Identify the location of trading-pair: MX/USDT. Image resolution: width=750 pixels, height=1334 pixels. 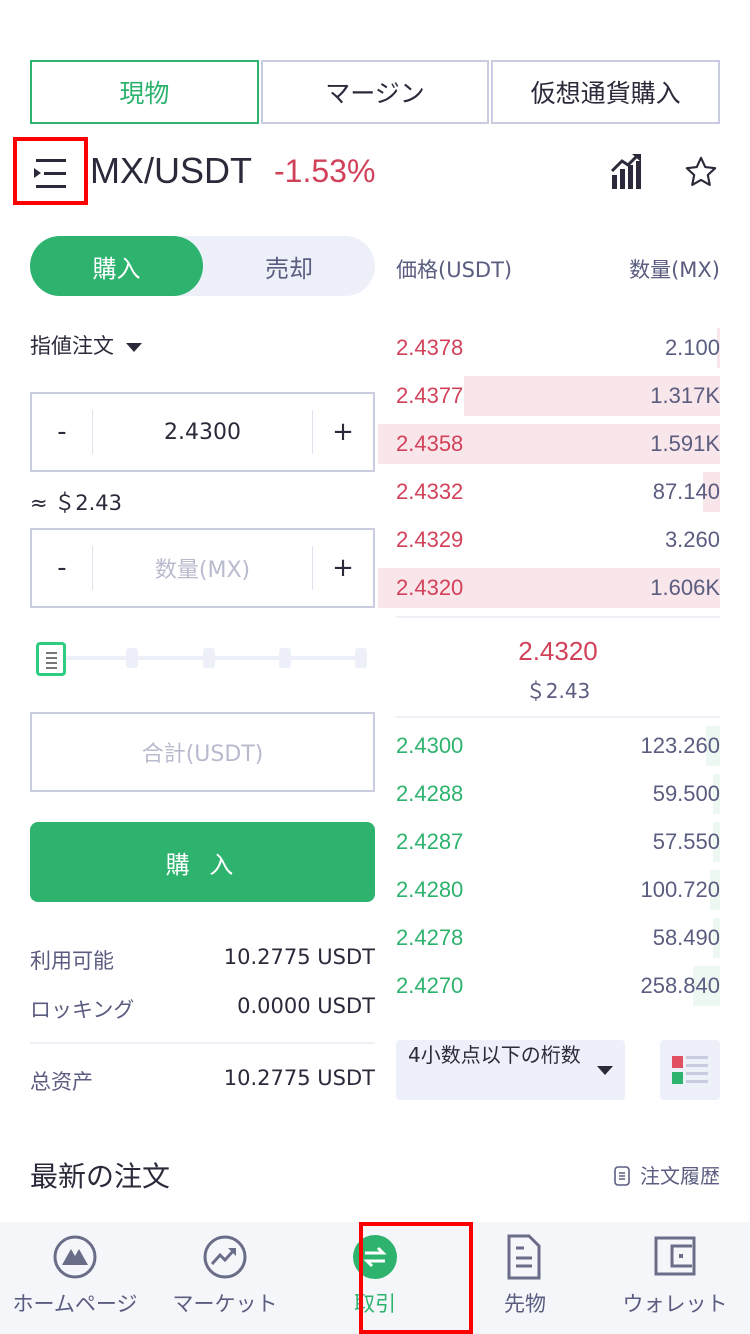
(171, 170).